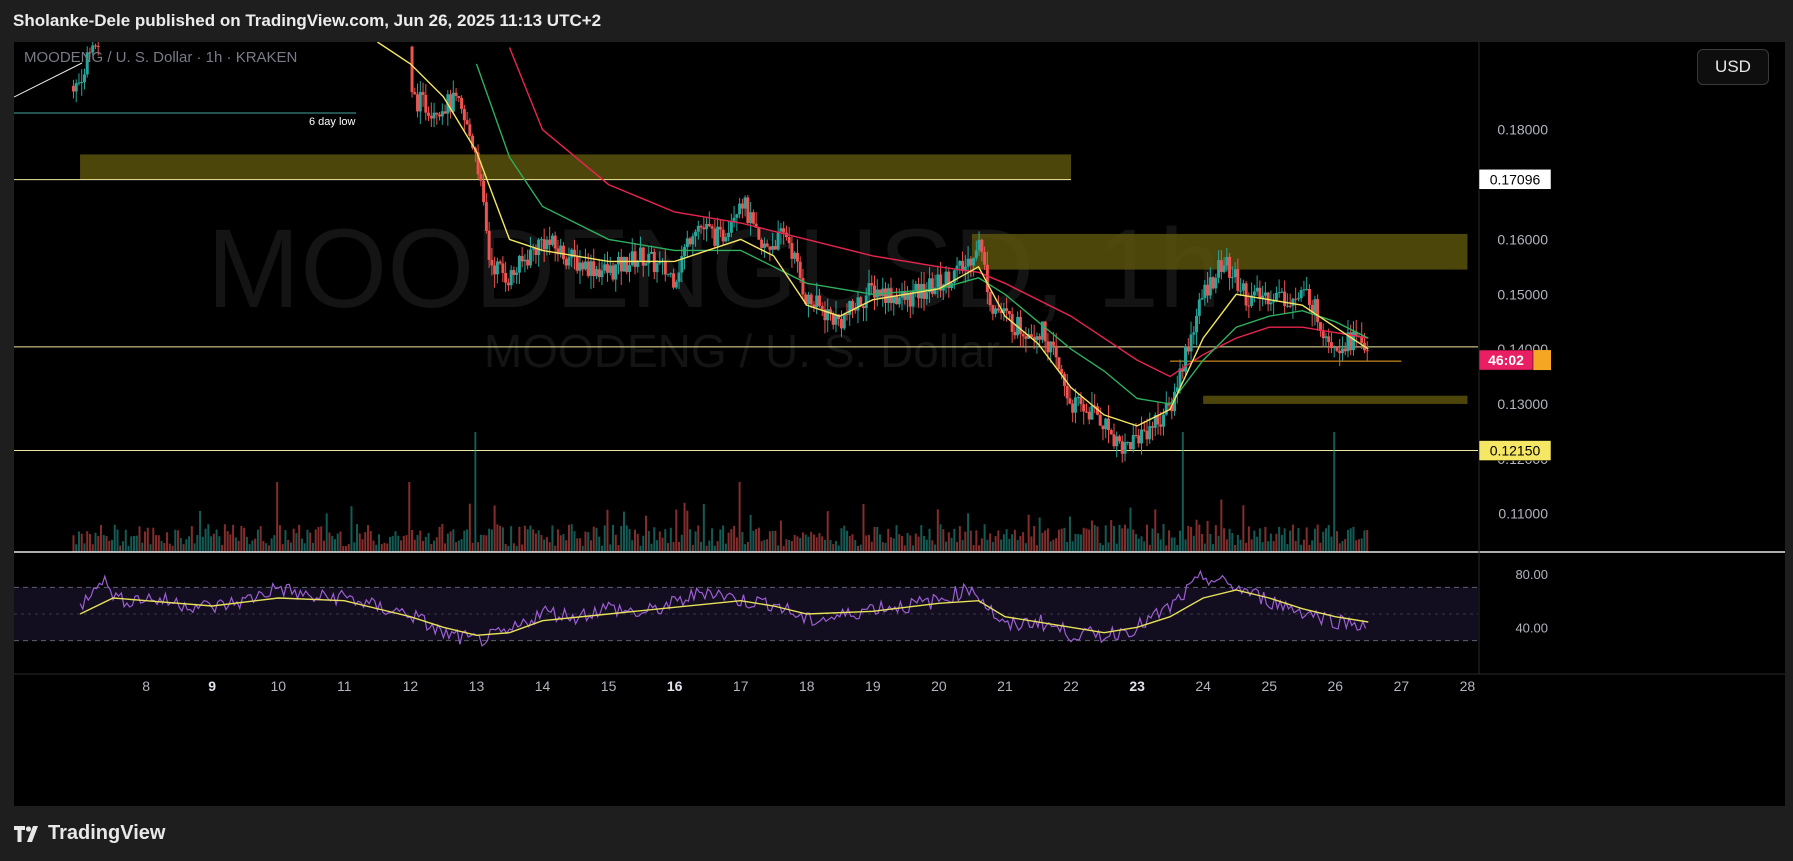  What do you see at coordinates (89, 833) in the screenshot?
I see `tradingview-logo: TradingView` at bounding box center [89, 833].